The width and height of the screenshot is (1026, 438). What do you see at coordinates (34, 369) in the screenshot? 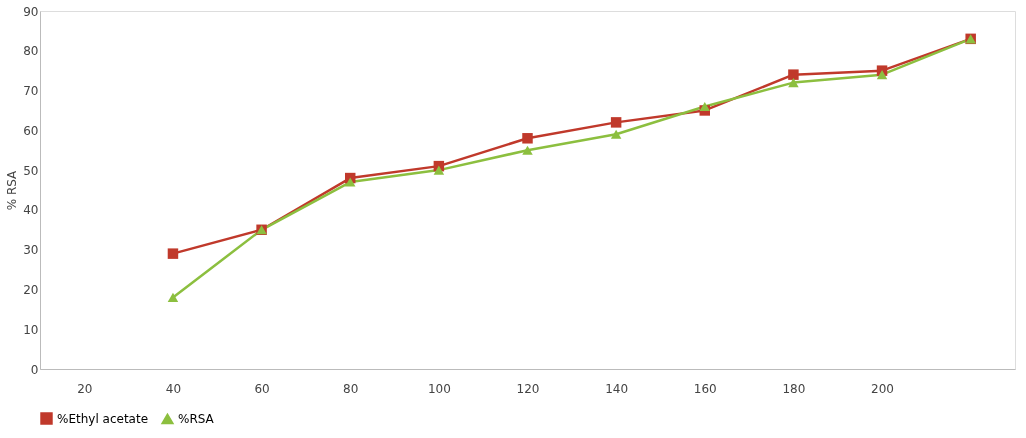
I see `y-tick-label: 0` at bounding box center [34, 369].